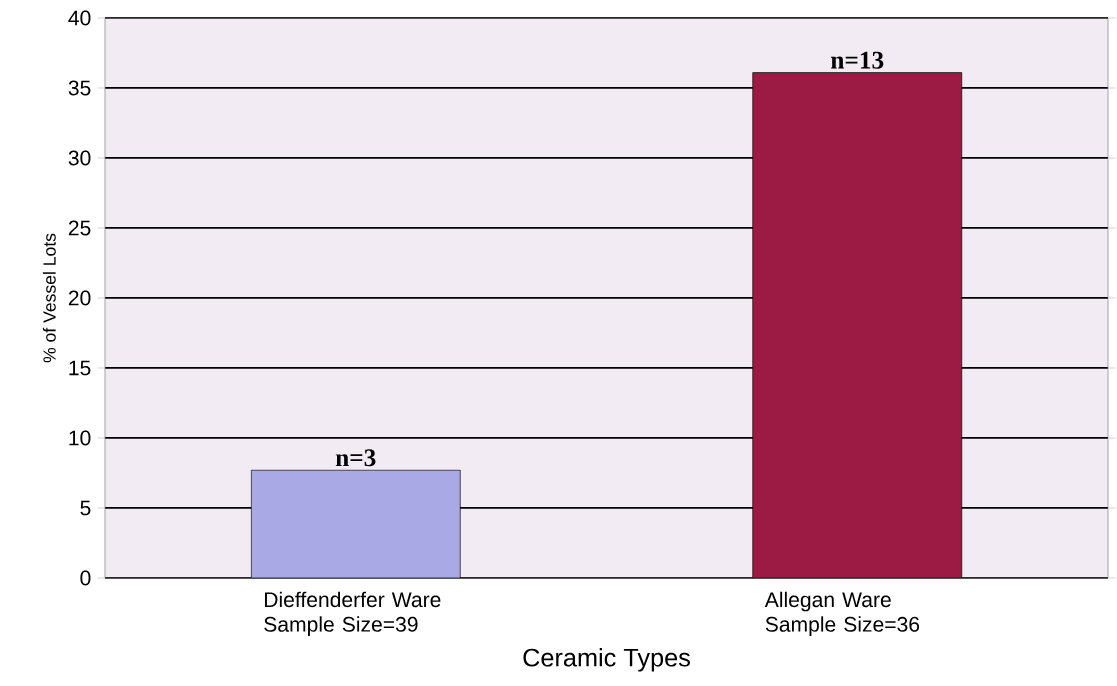  Describe the element at coordinates (80, 438) in the screenshot. I see `y-tick-label: 10` at that location.